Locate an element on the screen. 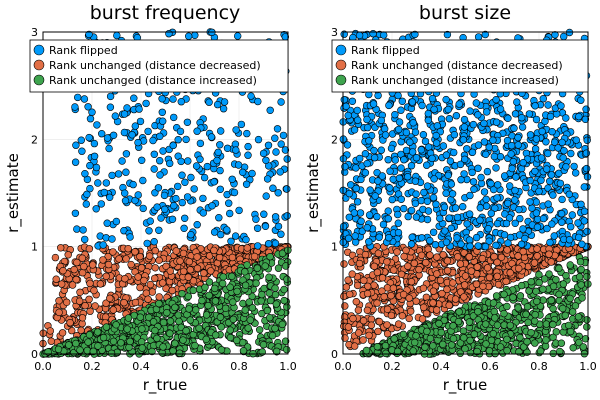  x-tick-label: 0.2 is located at coordinates (392, 366).